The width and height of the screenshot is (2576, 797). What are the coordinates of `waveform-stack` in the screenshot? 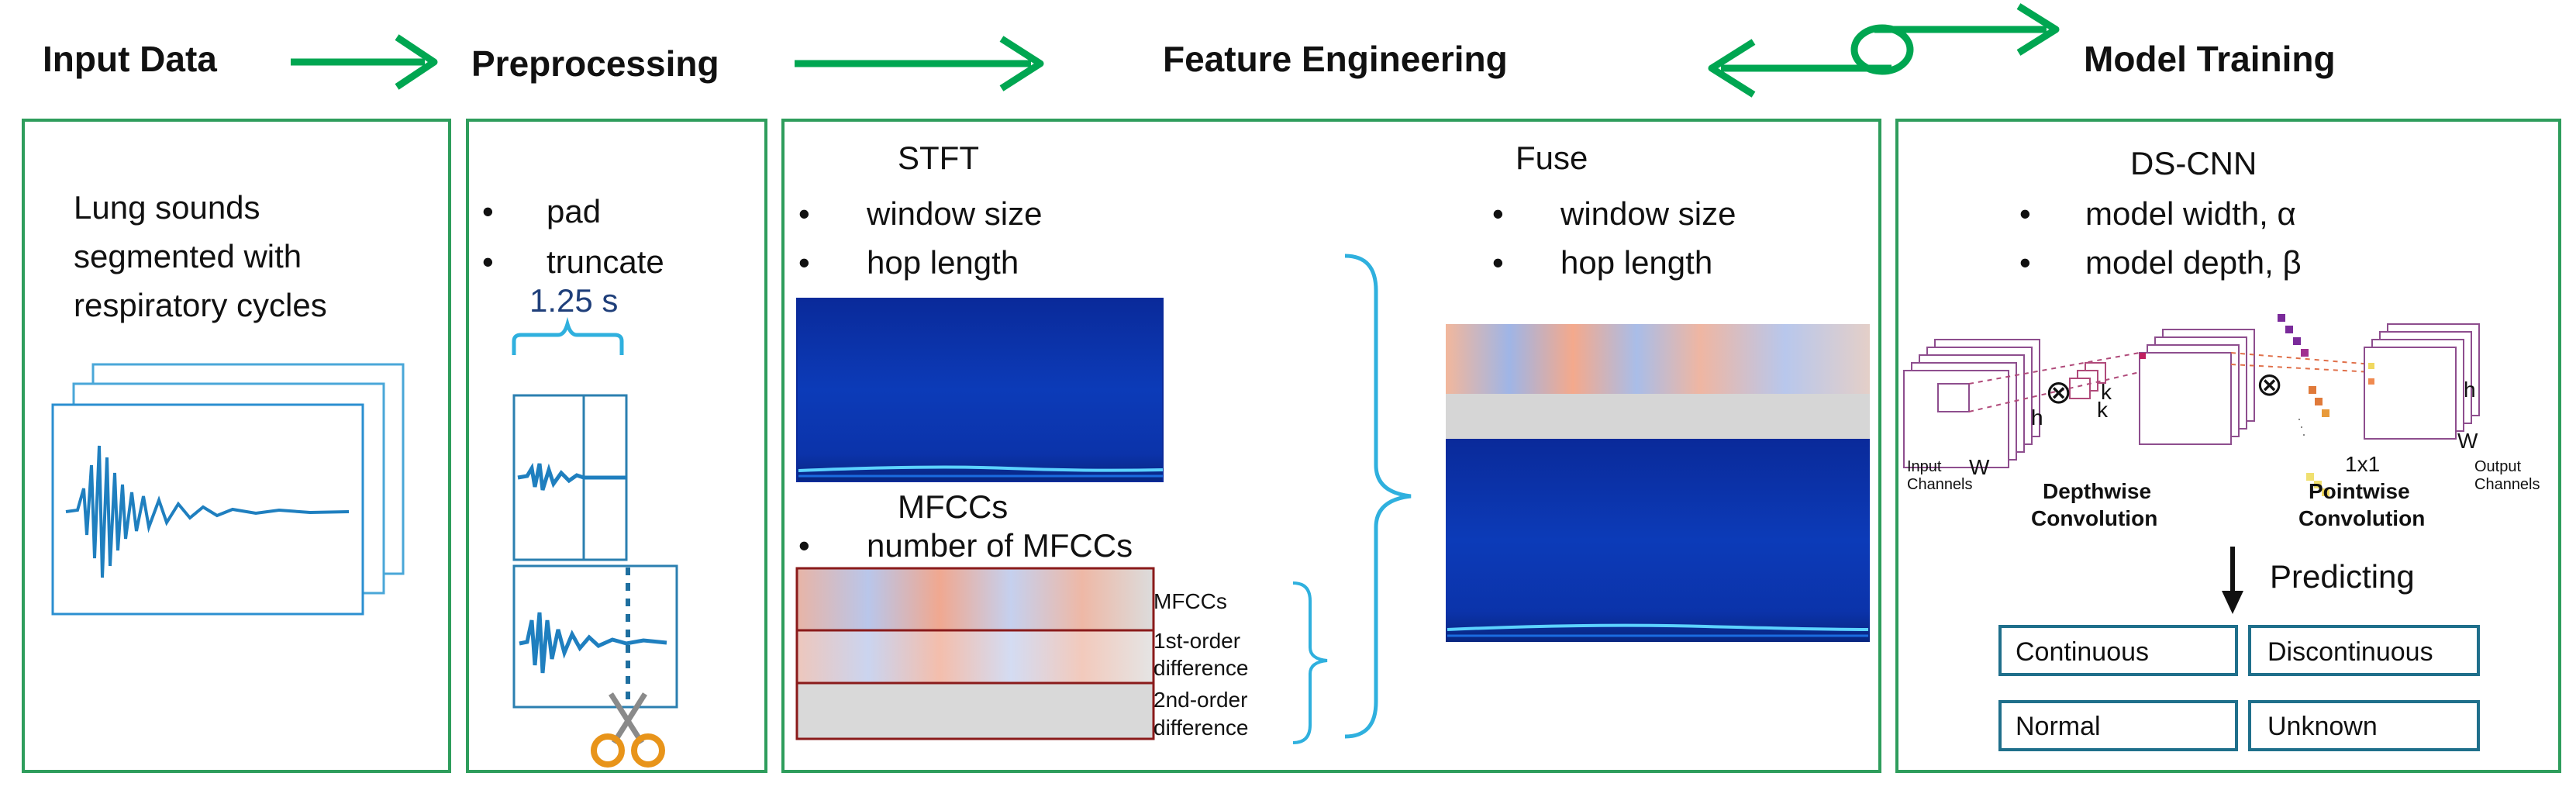 It's located at (228, 489).